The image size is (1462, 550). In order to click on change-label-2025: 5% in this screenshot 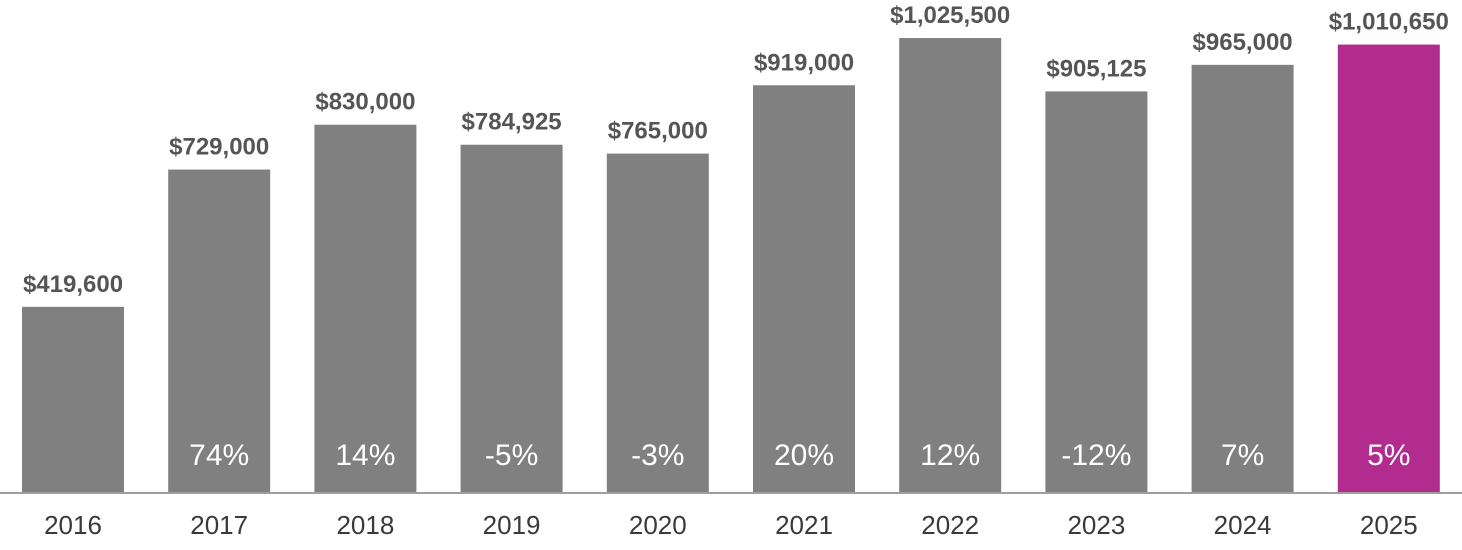, I will do `click(1388, 455)`.